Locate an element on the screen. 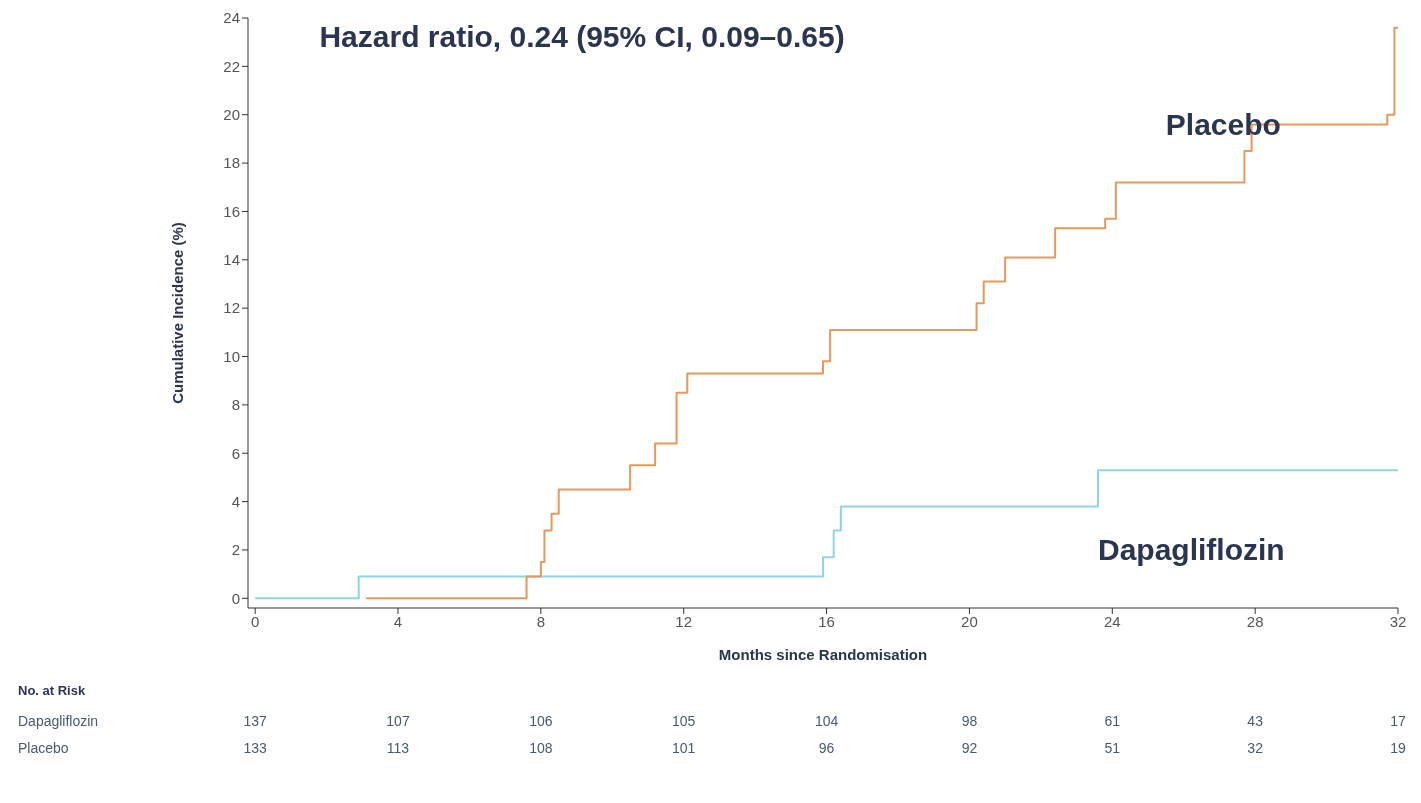 The image size is (1421, 803). x-tick-label: 12 is located at coordinates (684, 621).